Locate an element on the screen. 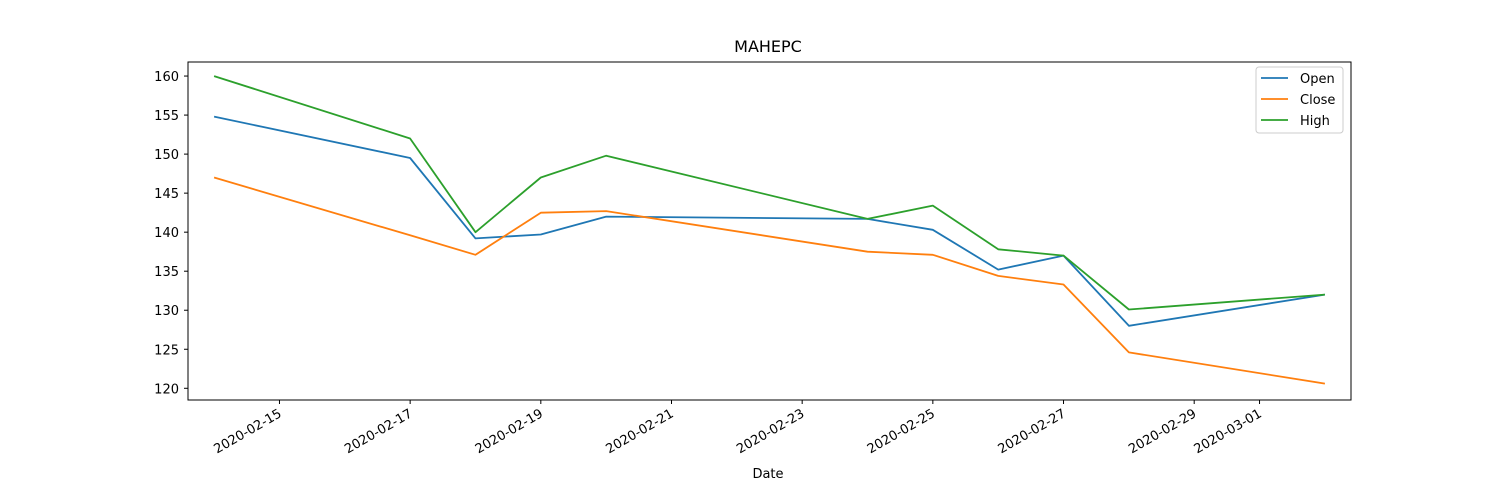 The height and width of the screenshot is (500, 1500). y-tick-label: 135 is located at coordinates (166, 272).